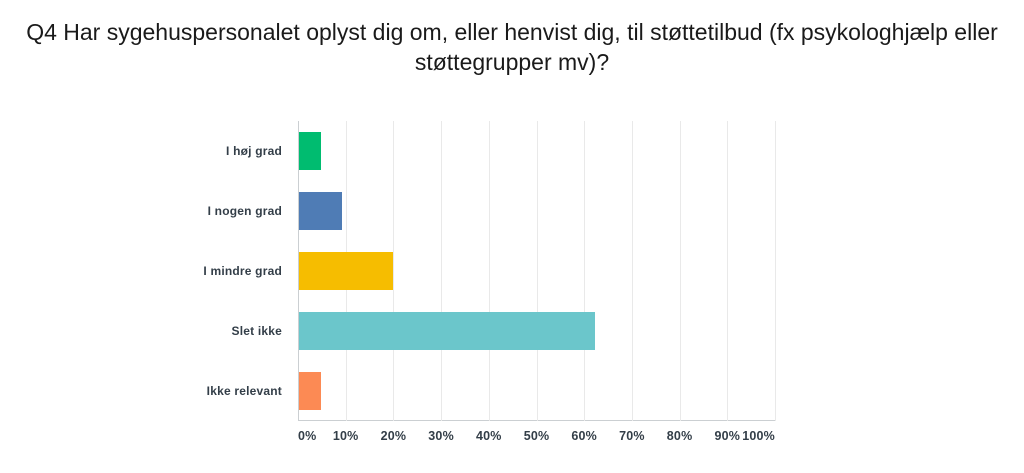 This screenshot has width=1024, height=473. Describe the element at coordinates (727, 436) in the screenshot. I see `x-tick-label: 90%` at that location.